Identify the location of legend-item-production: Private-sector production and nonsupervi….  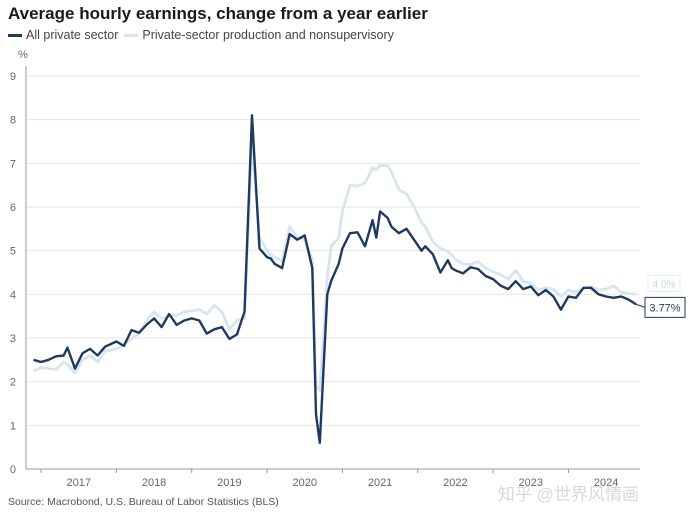
(259, 35).